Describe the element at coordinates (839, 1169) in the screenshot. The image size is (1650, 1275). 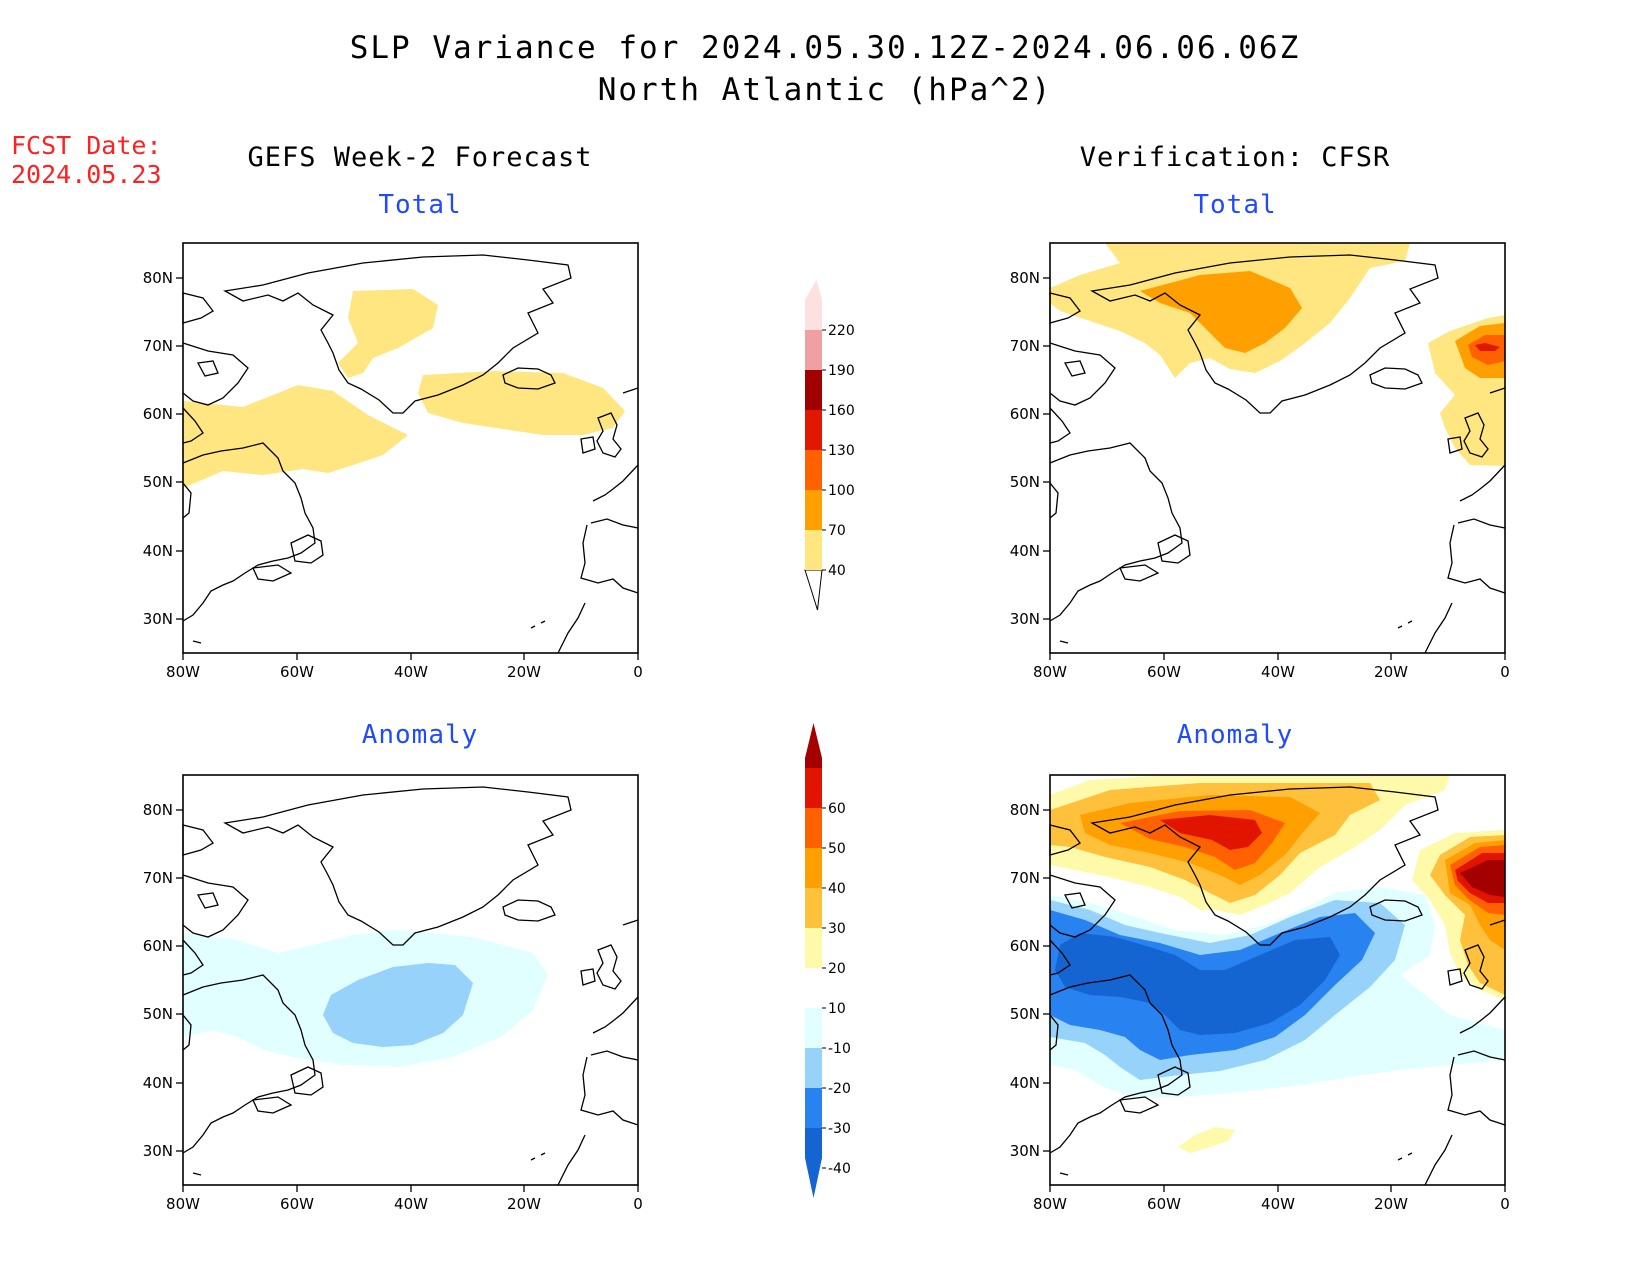
I see `colorbar-anomaly-label: -40` at that location.